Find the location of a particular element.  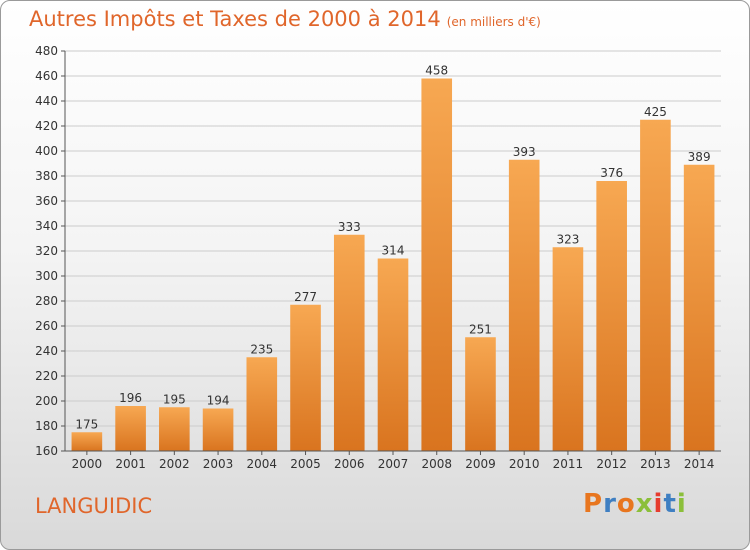

y-tick-label: 160 is located at coordinates (46, 451).